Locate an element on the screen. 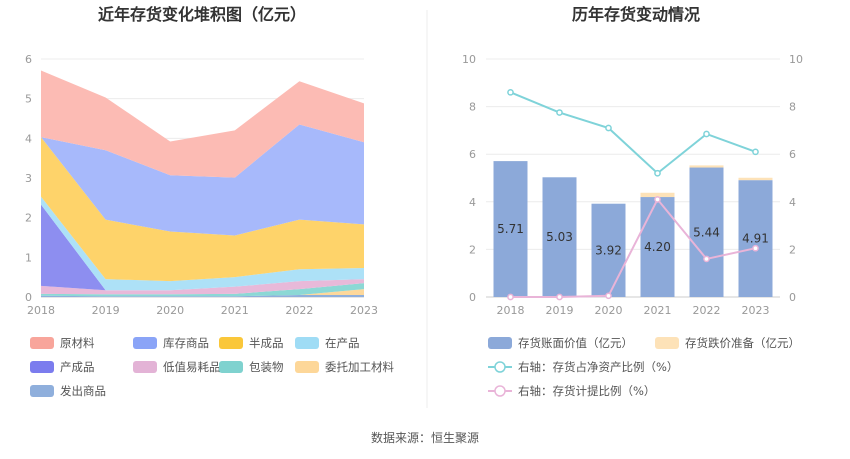 This screenshot has height=459, width=850. bar-series-0-2023 is located at coordinates (755, 238).